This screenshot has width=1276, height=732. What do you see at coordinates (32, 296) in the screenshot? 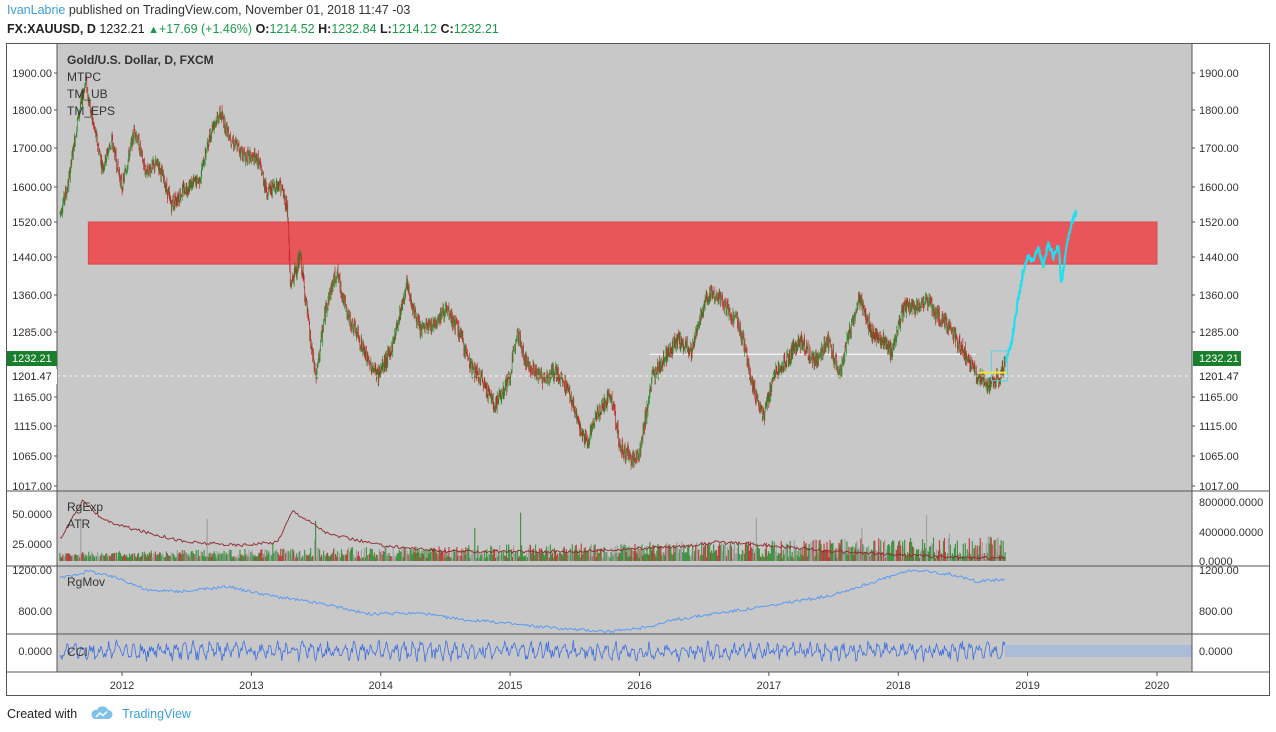
I see `left-price-tick-label: 1360.00` at bounding box center [32, 296].